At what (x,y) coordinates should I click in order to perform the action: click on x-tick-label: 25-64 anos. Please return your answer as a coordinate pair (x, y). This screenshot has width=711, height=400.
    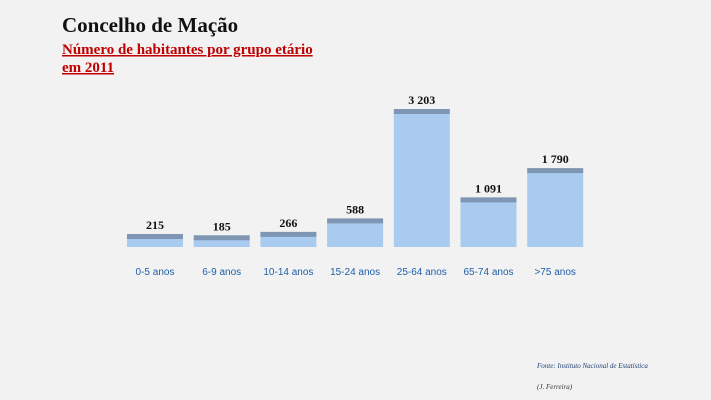
    Looking at the image, I should click on (422, 272).